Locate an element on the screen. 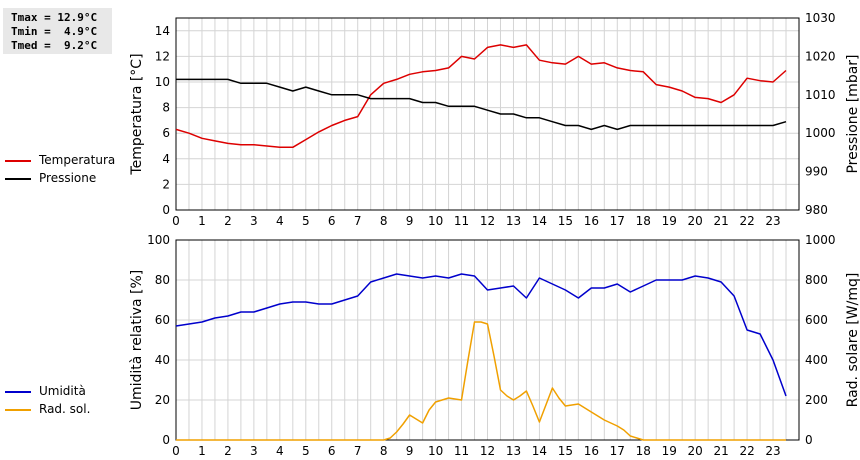 This screenshot has height=460, width=860. y-right-tick-label: 1010 is located at coordinates (820, 95).